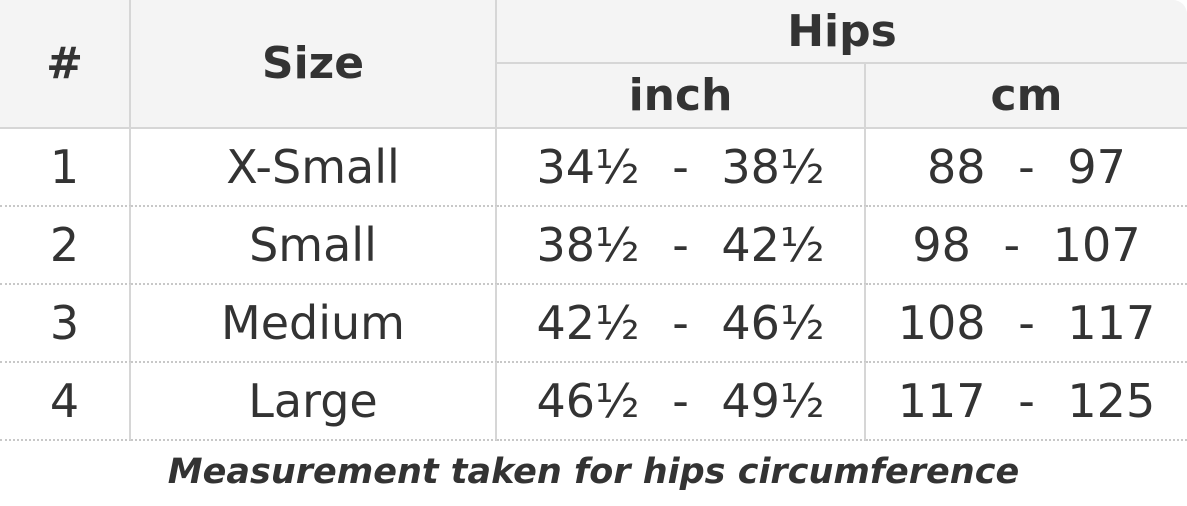  What do you see at coordinates (65, 166) in the screenshot?
I see `row-number: 1` at bounding box center [65, 166].